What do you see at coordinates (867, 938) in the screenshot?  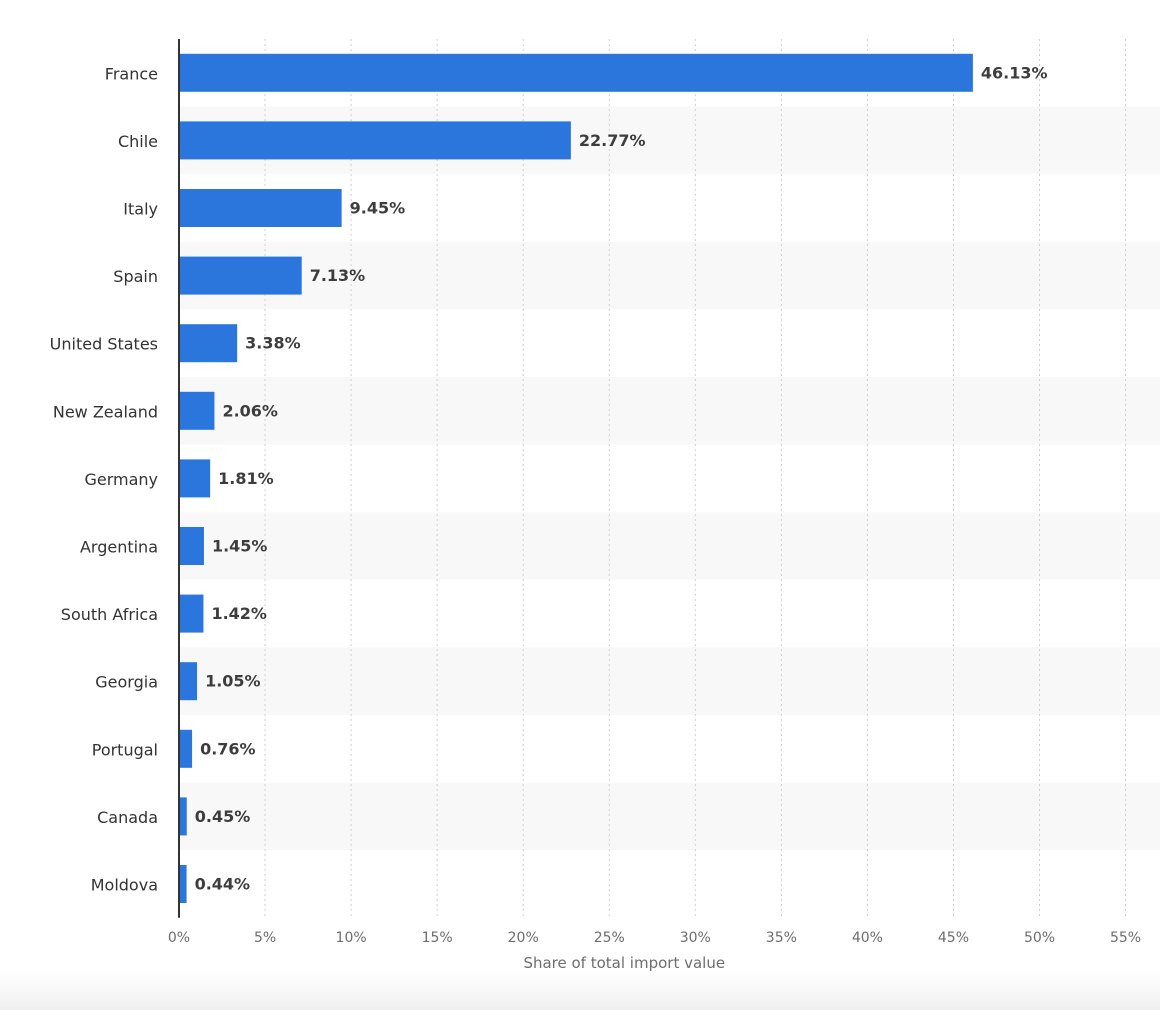 I see `x-tick-label: 40%` at bounding box center [867, 938].